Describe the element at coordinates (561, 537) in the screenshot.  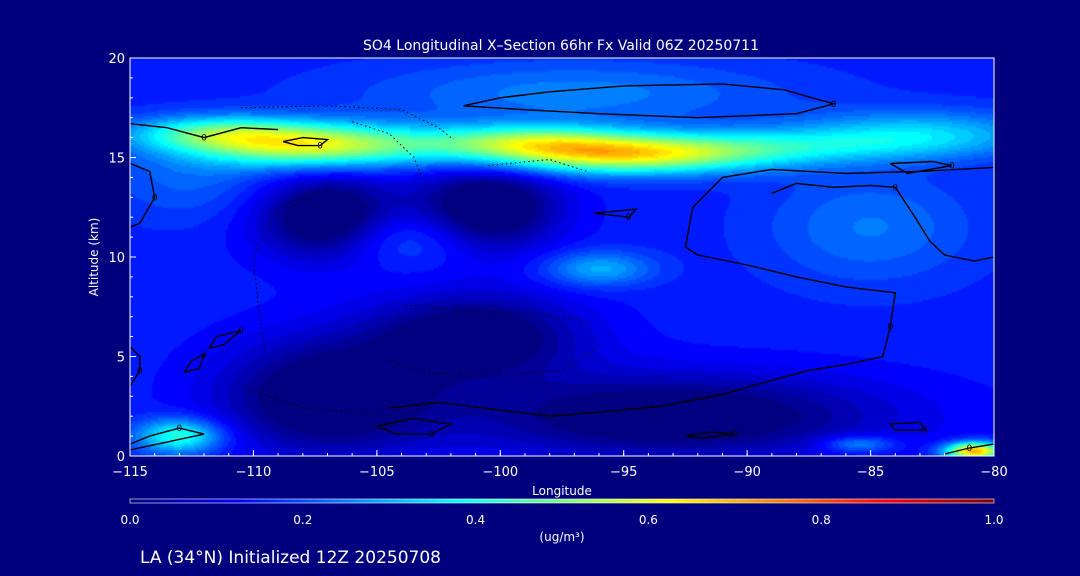
I see `colorbar-unit: (ug/m³)` at that location.